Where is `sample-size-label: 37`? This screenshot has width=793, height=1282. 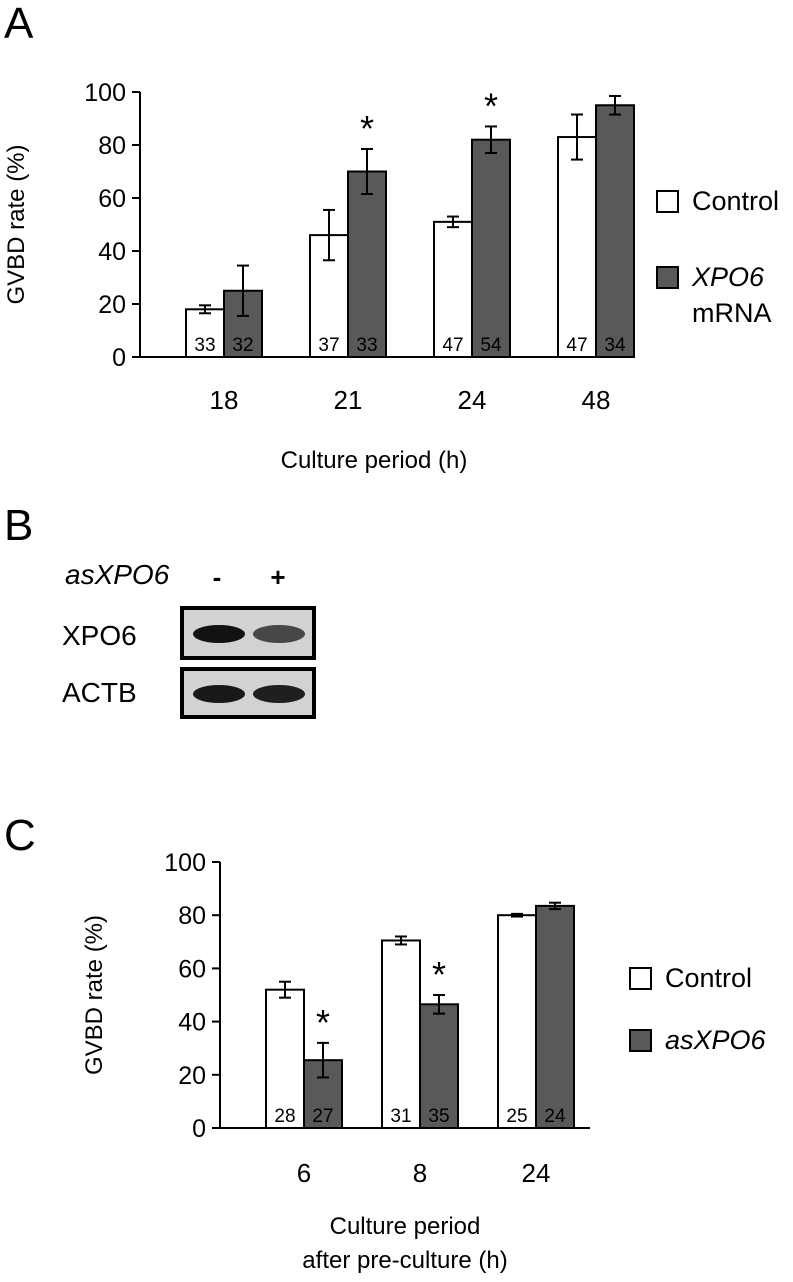
sample-size-label: 37 is located at coordinates (328, 345).